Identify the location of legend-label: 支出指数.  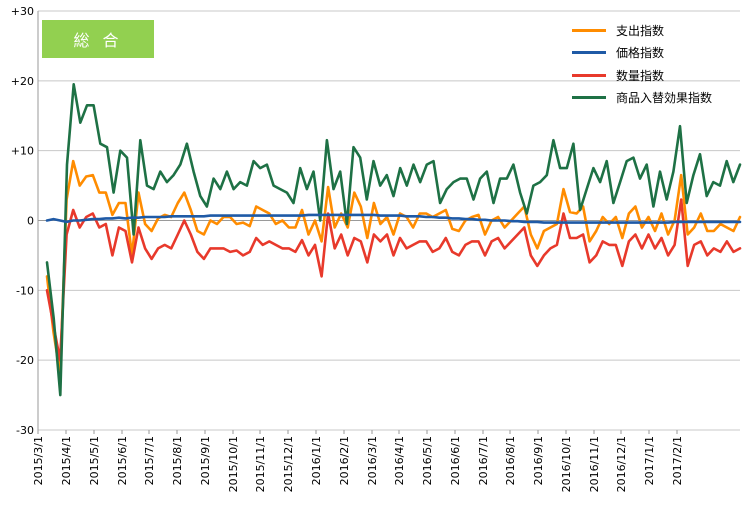
(640, 30).